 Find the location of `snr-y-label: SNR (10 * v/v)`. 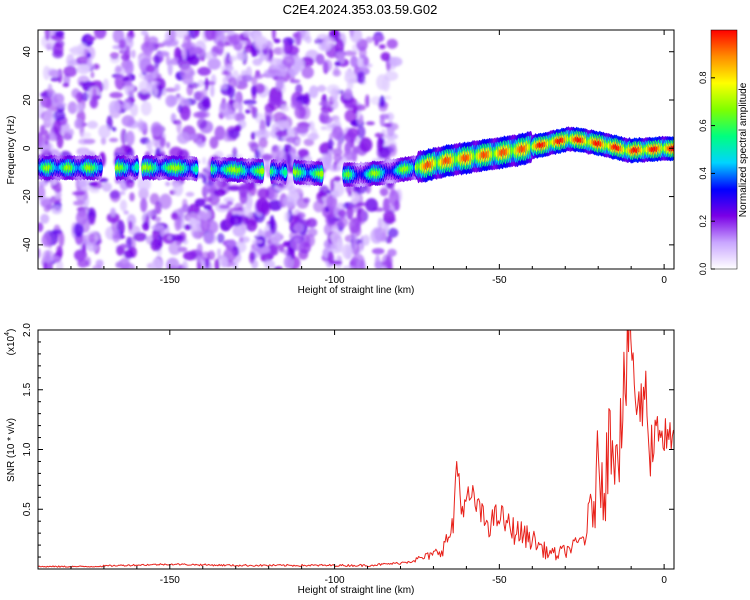

snr-y-label: SNR (10 * v/v) is located at coordinates (11, 450).